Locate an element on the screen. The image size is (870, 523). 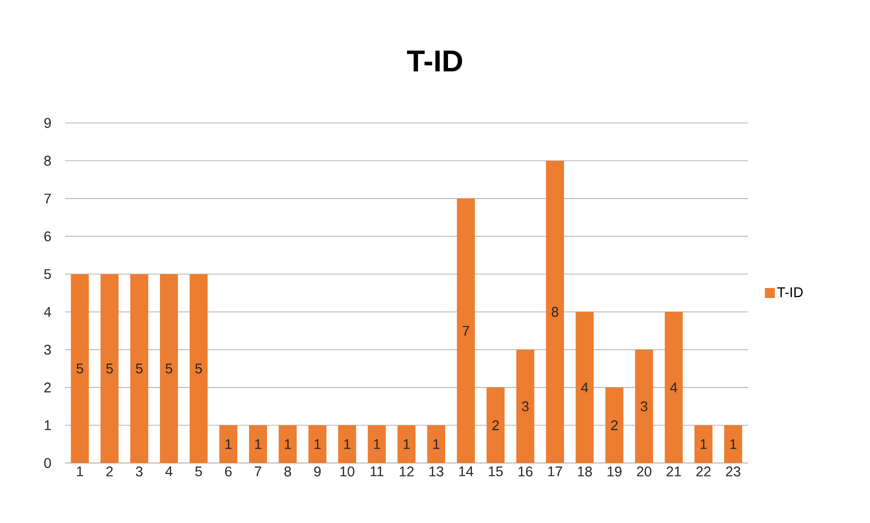
y-tick-label: 6 is located at coordinates (47, 236).